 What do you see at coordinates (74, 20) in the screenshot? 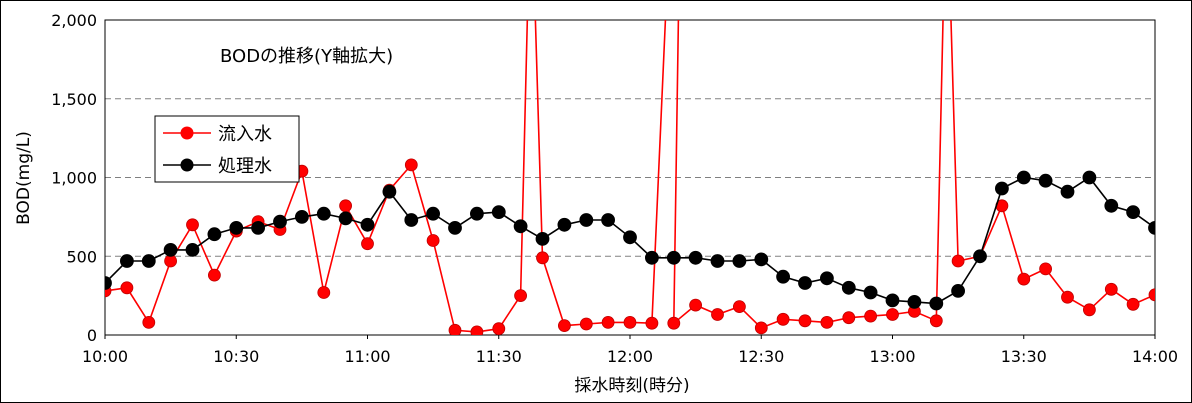
I see `y-tick-label: 2,000` at bounding box center [74, 20].